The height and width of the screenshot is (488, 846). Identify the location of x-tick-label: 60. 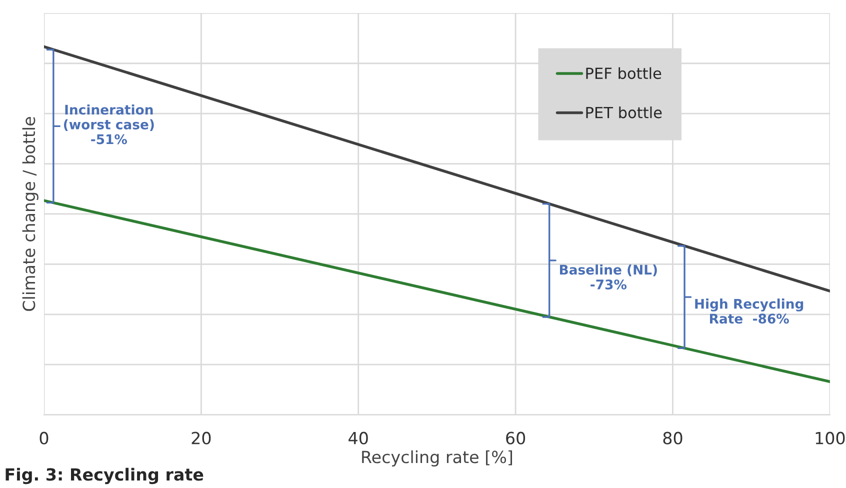
(516, 438).